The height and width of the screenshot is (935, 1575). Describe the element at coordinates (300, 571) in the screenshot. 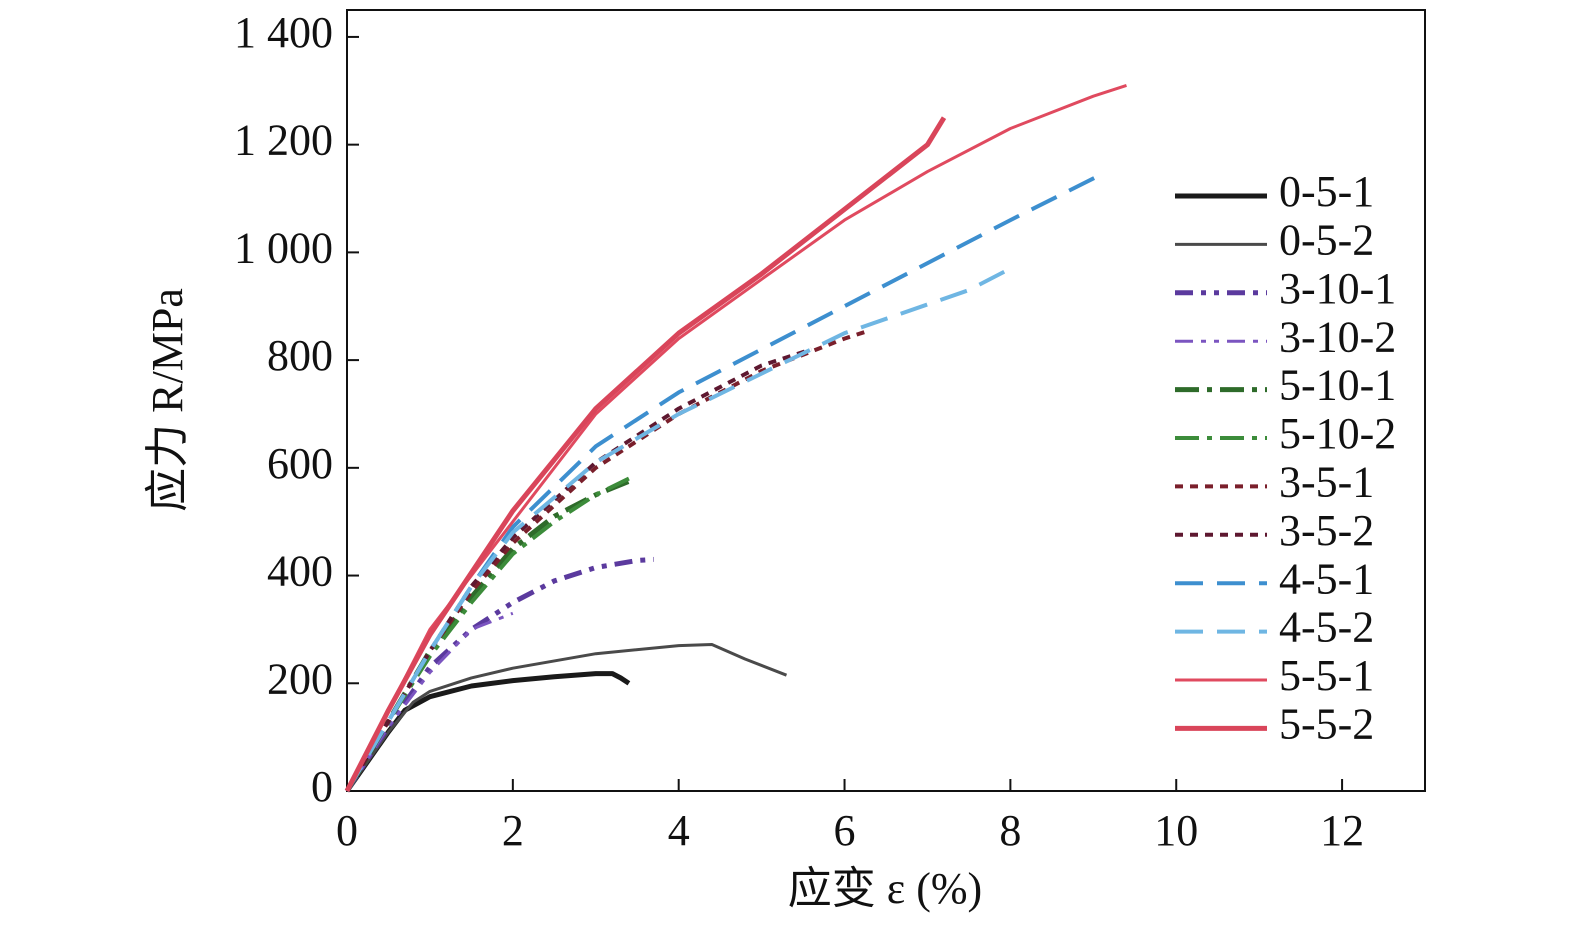

I see `y-tick-label: 400` at that location.